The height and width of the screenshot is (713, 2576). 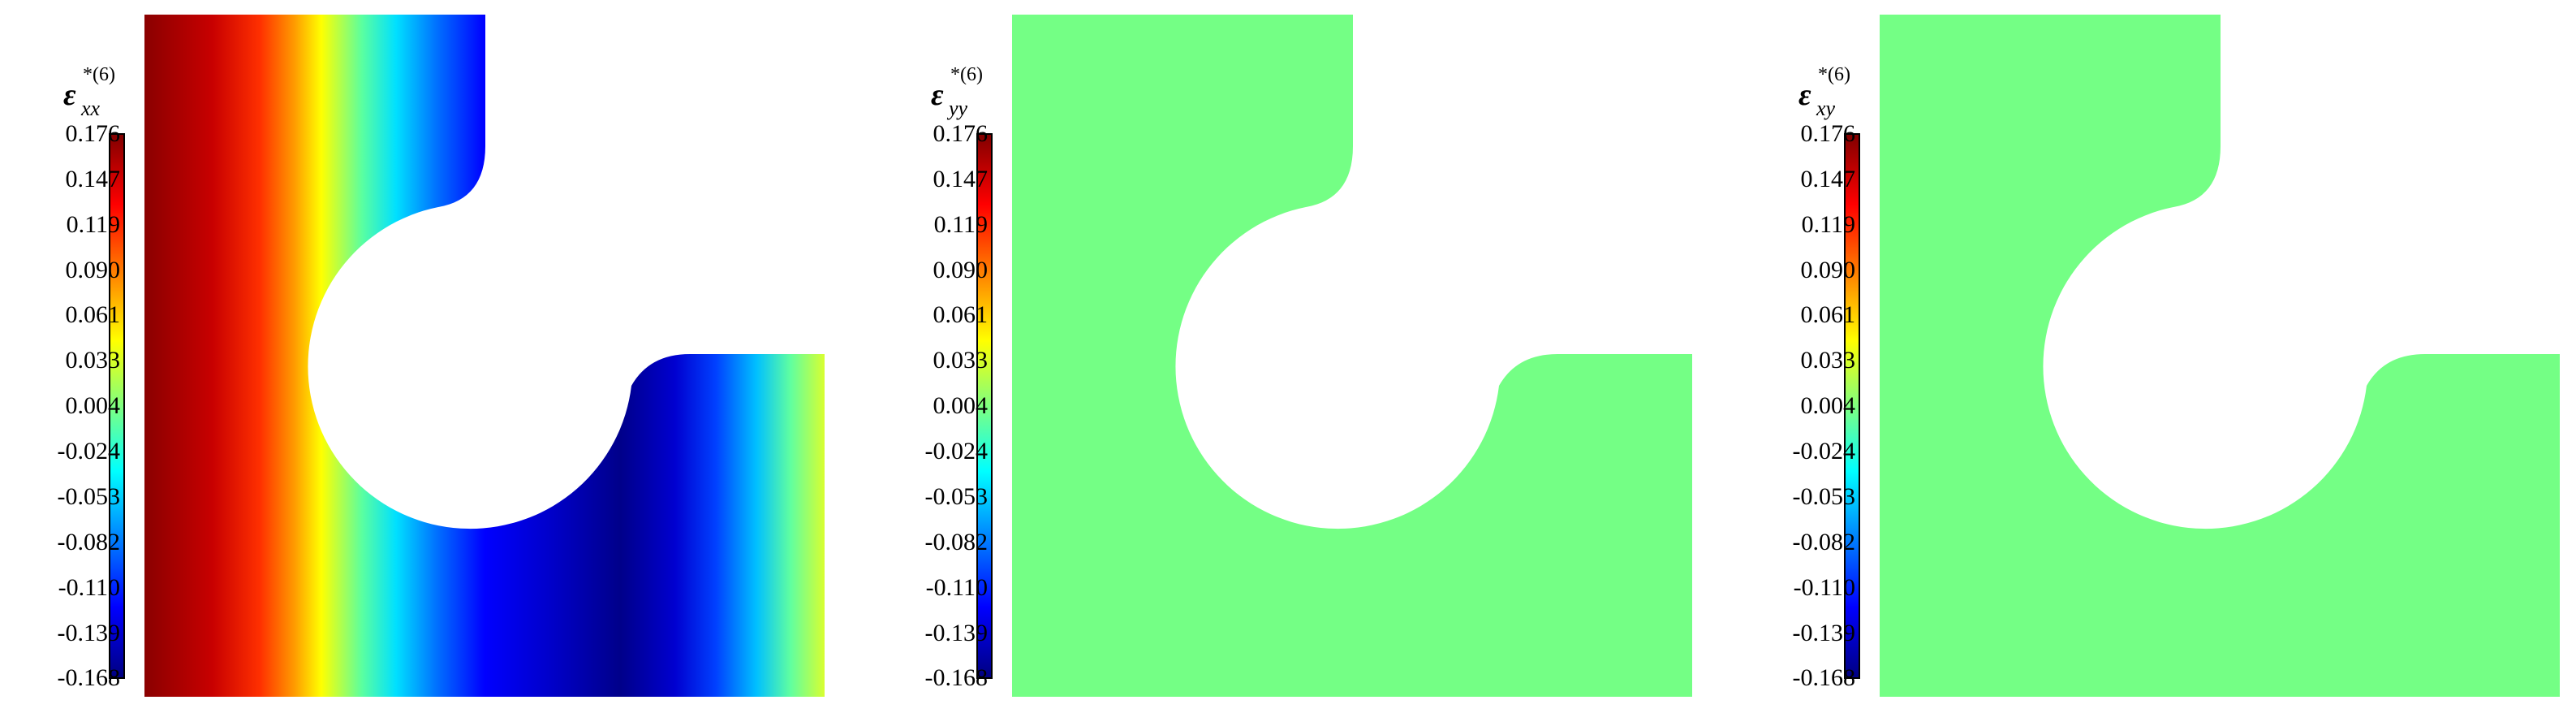 I want to click on strain-subscript: xy, so click(x=1826, y=108).